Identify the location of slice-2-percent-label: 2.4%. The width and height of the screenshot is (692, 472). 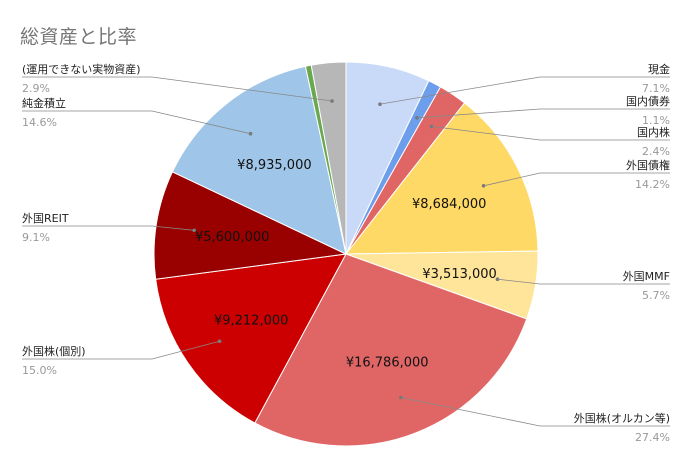
(656, 151).